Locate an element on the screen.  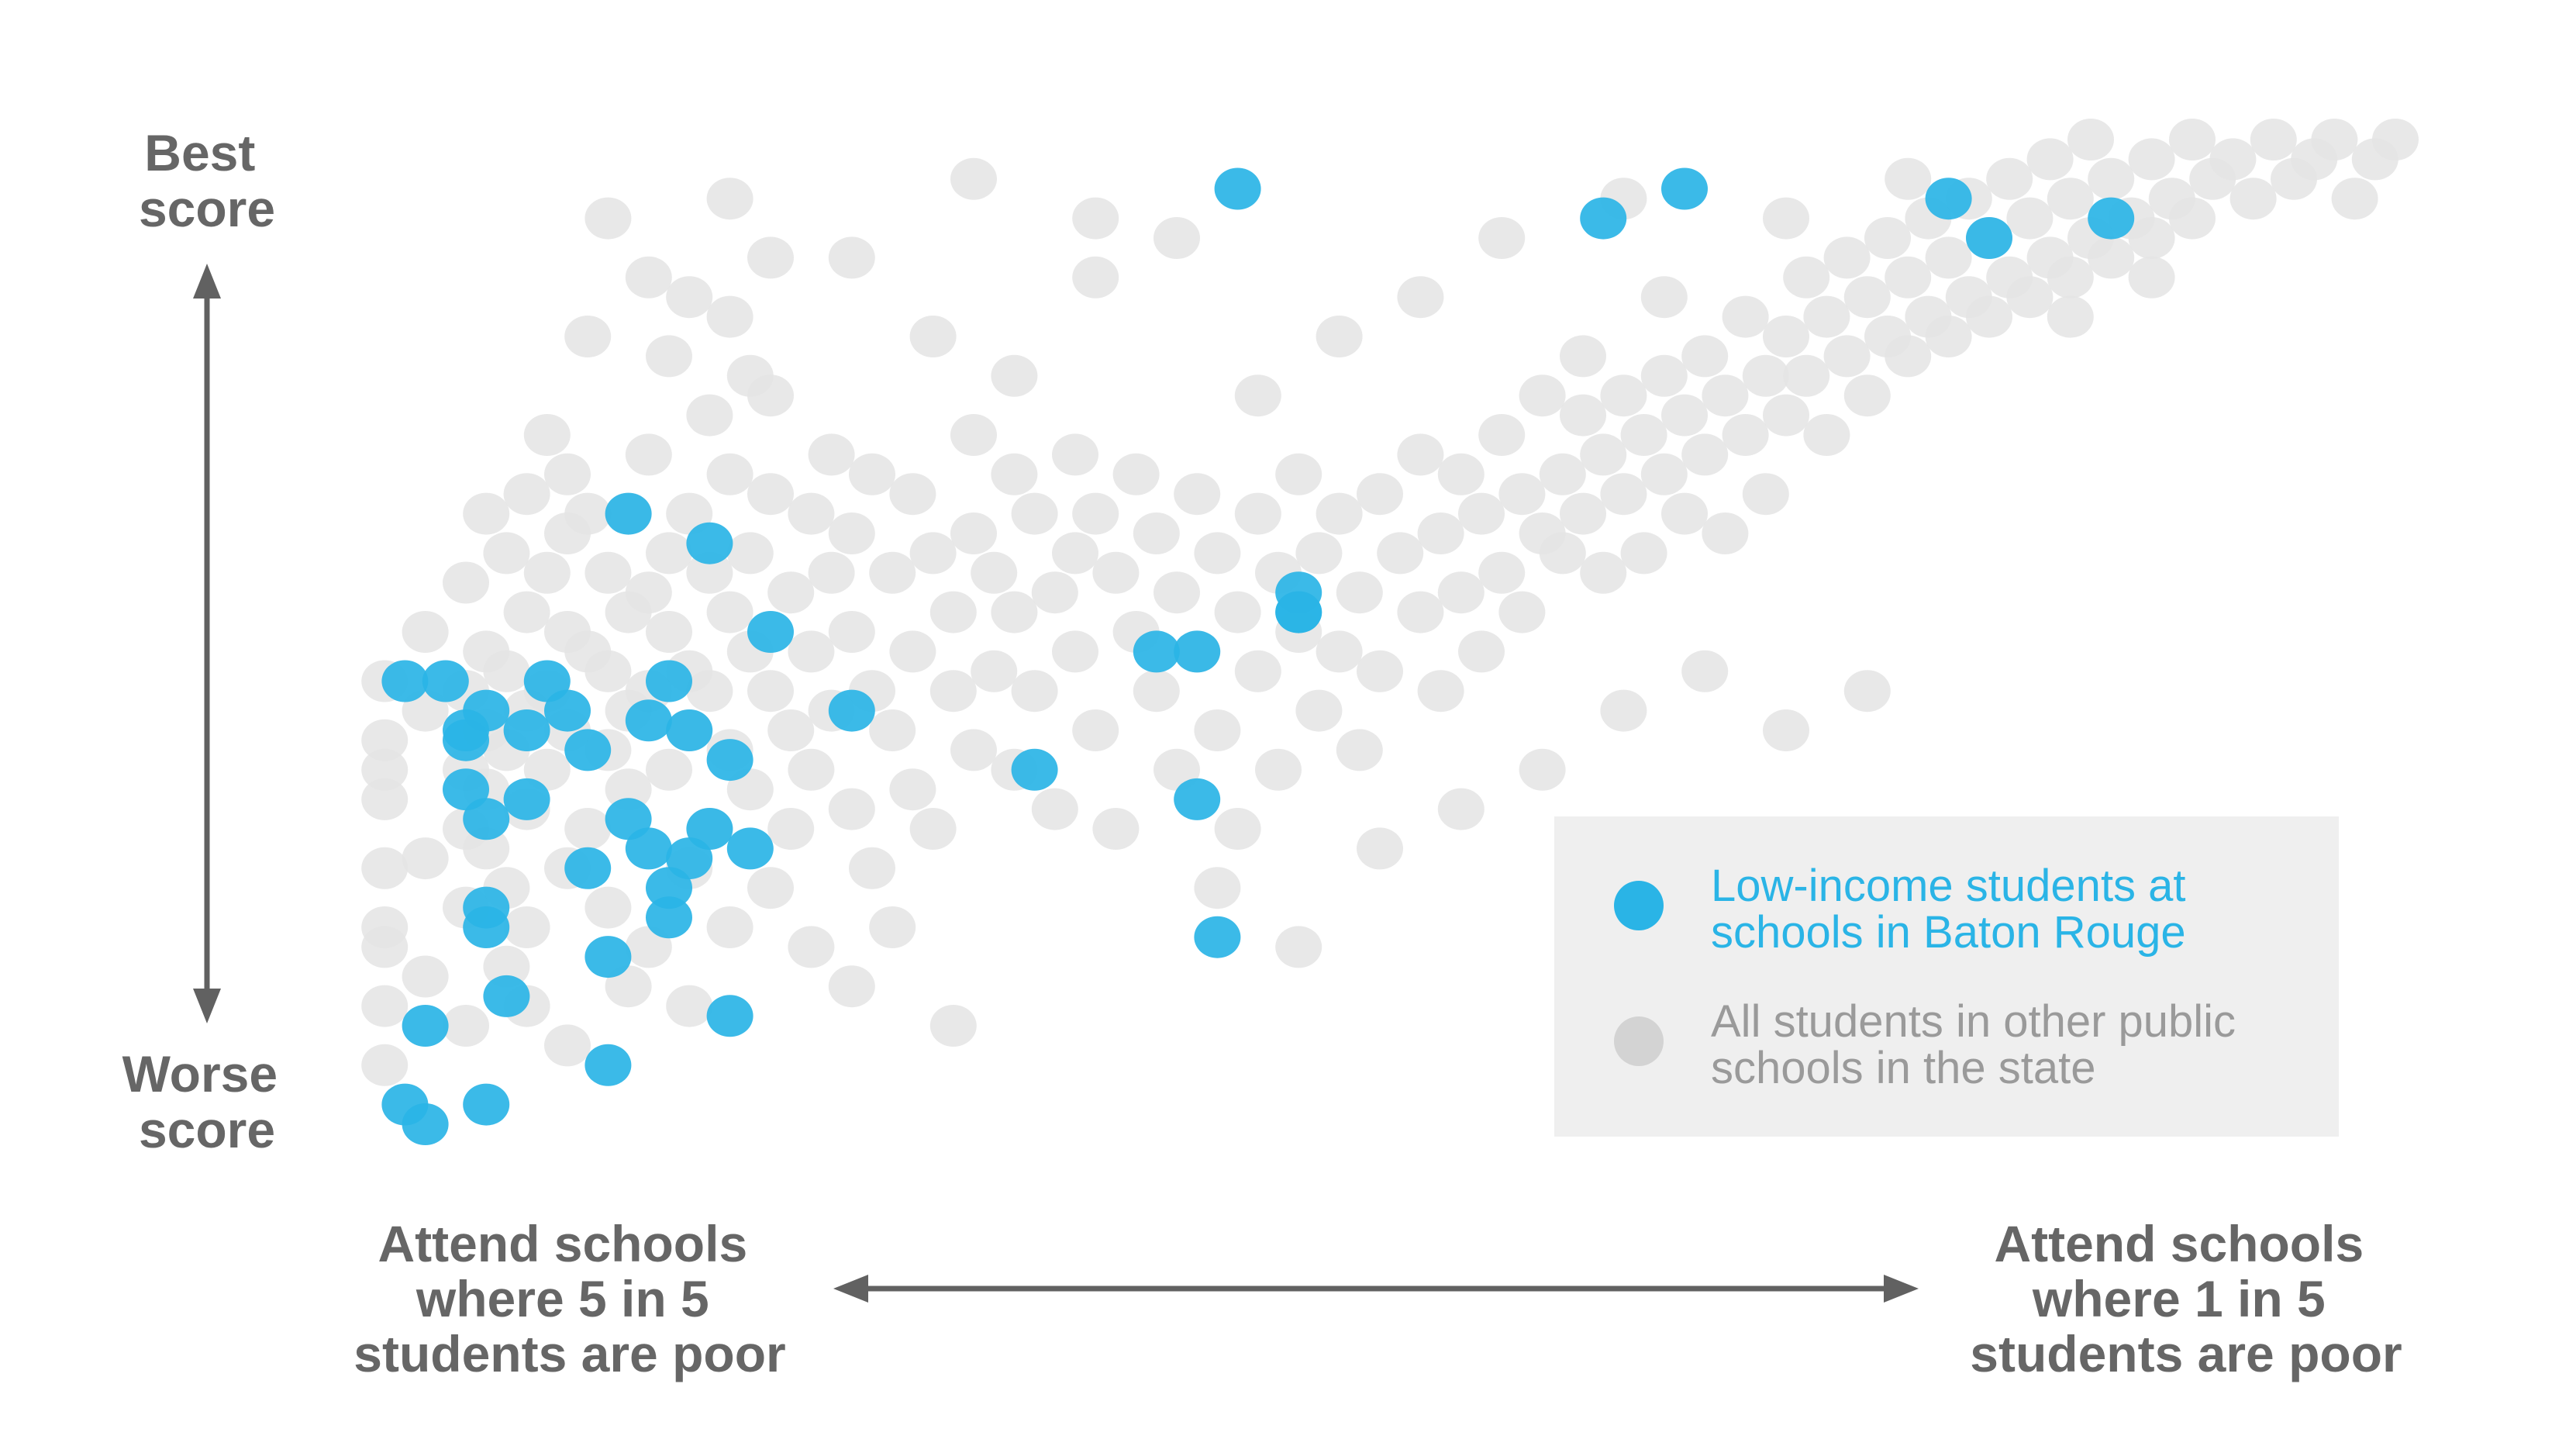
legend-swatch-other-schools is located at coordinates (1639, 1041).